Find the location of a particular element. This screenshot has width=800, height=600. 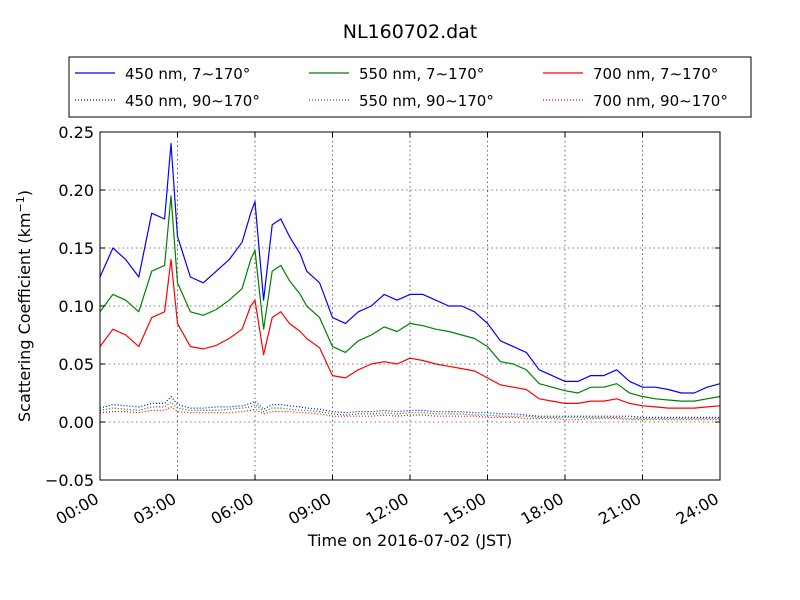

x-tick-label: 00:00 is located at coordinates (77, 509).